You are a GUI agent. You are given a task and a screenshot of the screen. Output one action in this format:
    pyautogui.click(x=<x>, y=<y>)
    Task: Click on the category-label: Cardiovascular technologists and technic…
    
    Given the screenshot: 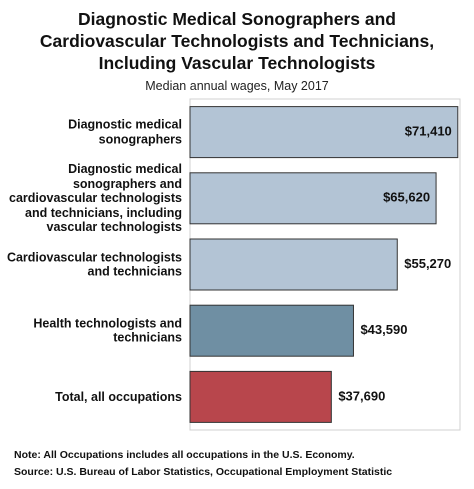 What is the action you would take?
    pyautogui.click(x=94, y=264)
    